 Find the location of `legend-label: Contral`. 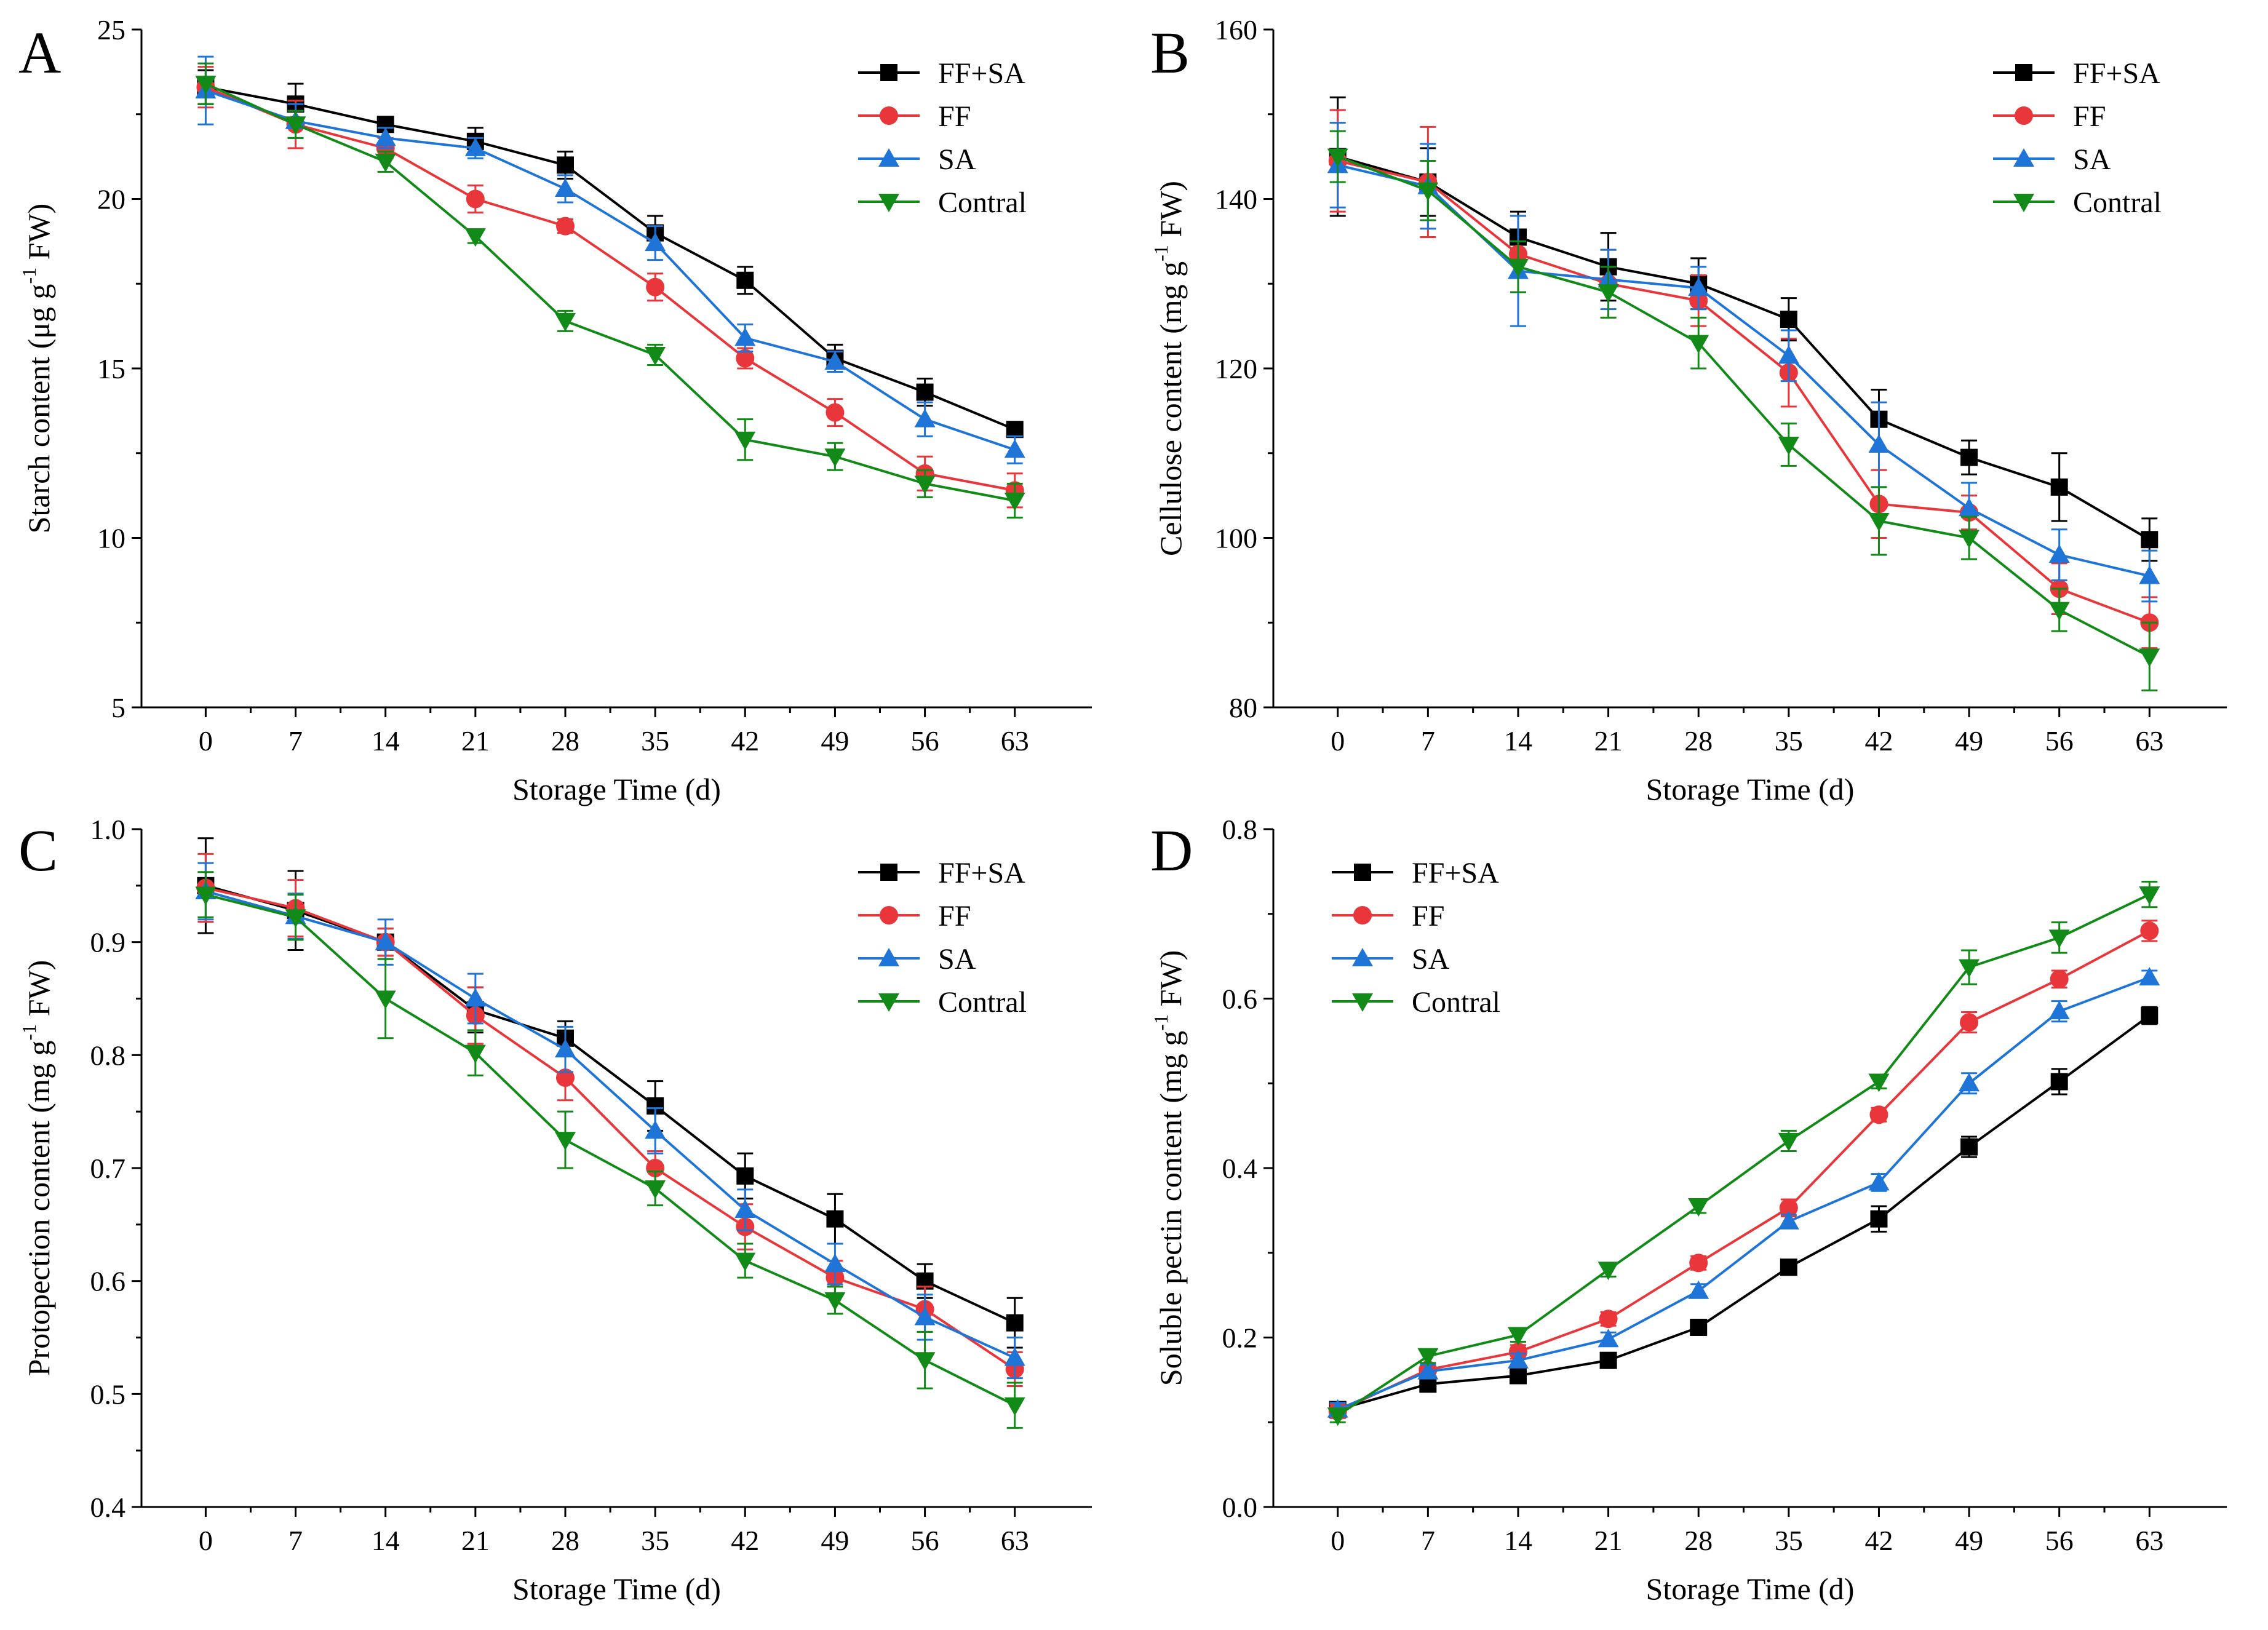

legend-label: Contral is located at coordinates (1456, 1002).